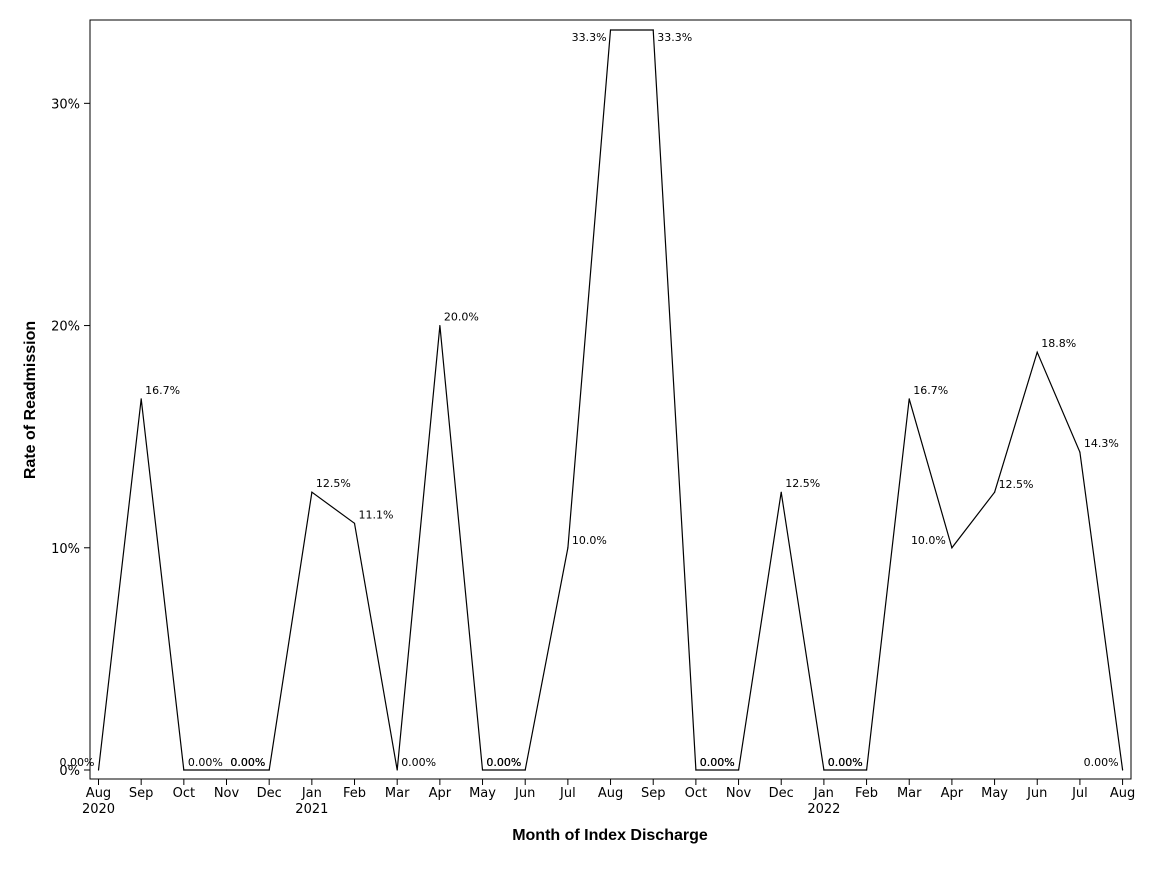 The height and width of the screenshot is (869, 1152). Describe the element at coordinates (1058, 343) in the screenshot. I see `data-label: 18.8%` at that location.